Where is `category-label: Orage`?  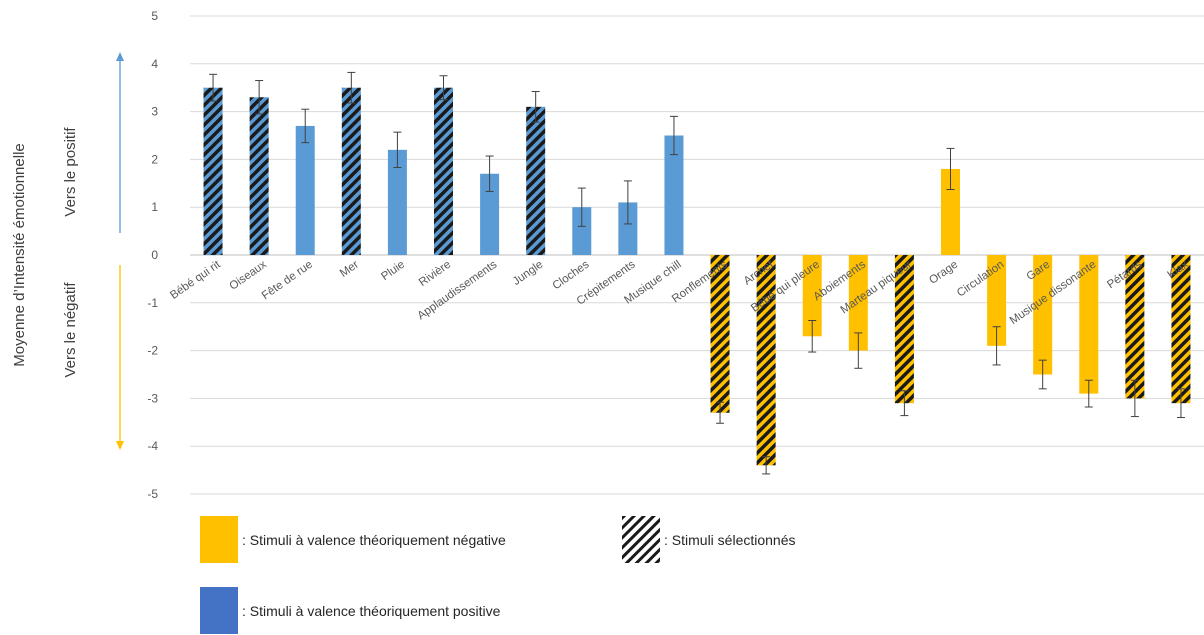
category-label: Orage is located at coordinates (943, 273).